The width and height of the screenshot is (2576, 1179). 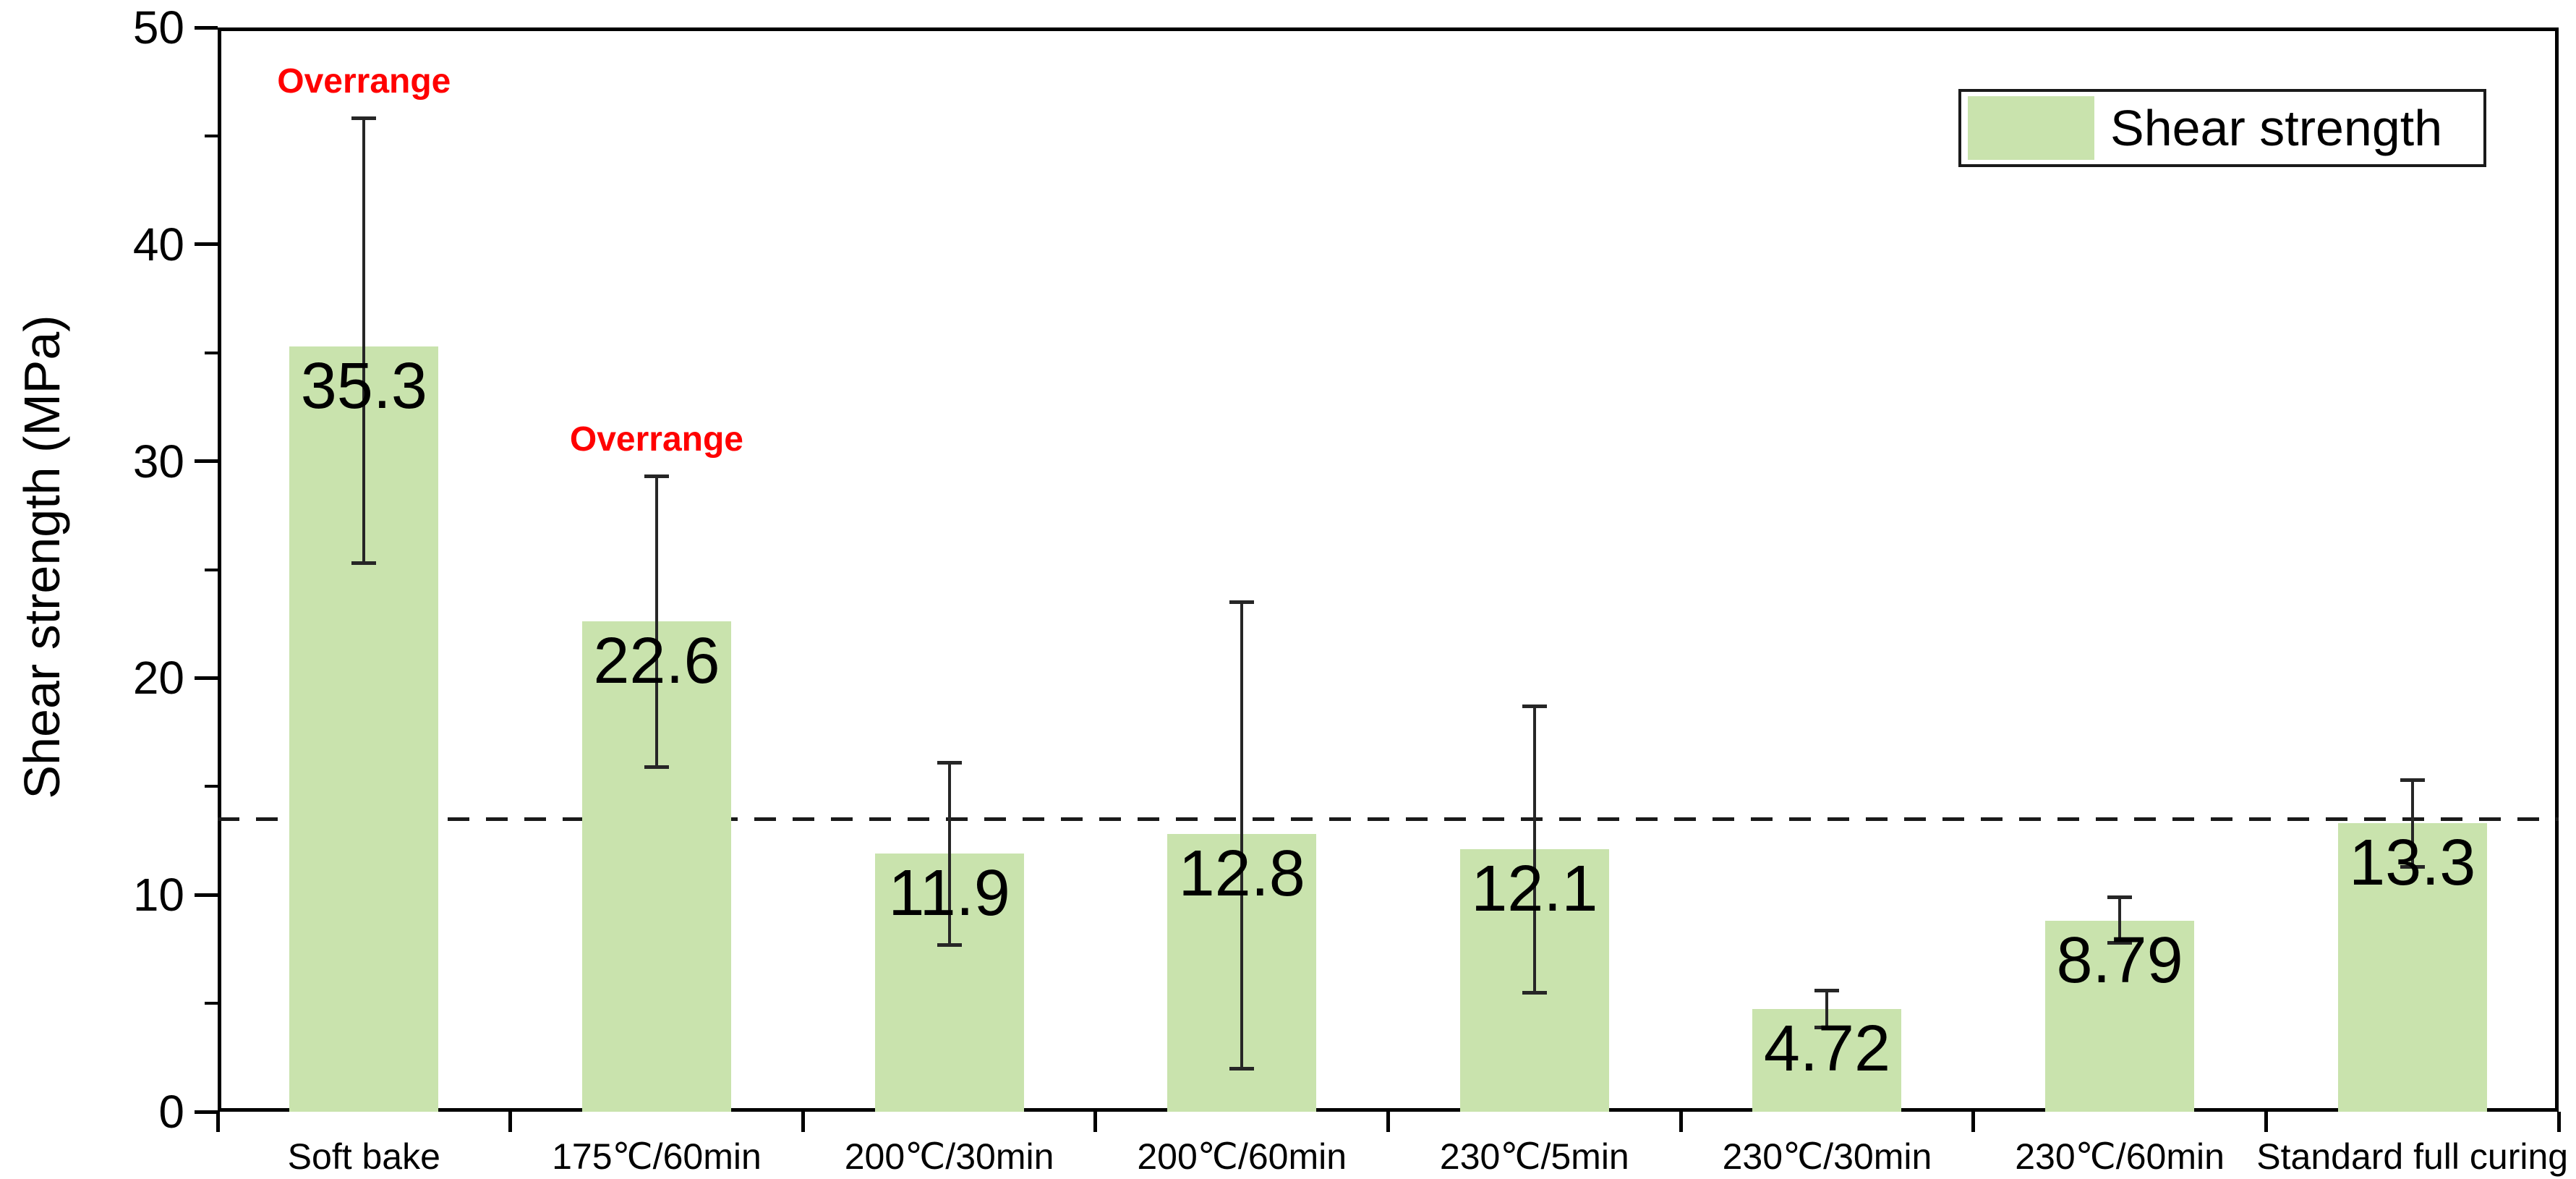 I want to click on bar-value-label: 4.72, so click(x=1827, y=1049).